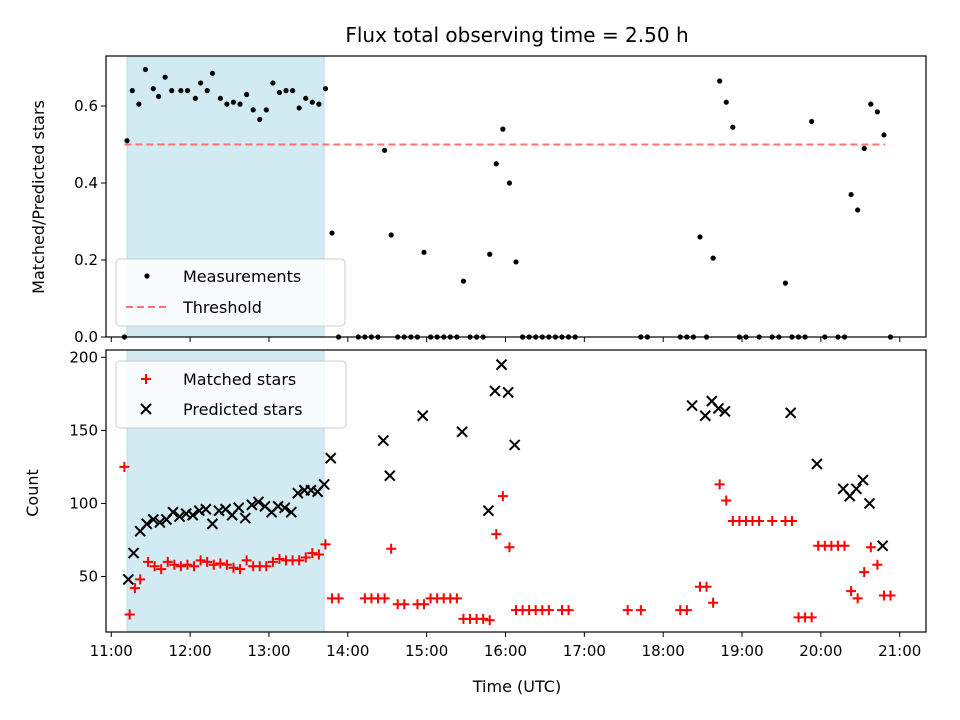 This screenshot has height=720, width=960. Describe the element at coordinates (86, 337) in the screenshot. I see `top-y-tick-label: 0.0` at that location.